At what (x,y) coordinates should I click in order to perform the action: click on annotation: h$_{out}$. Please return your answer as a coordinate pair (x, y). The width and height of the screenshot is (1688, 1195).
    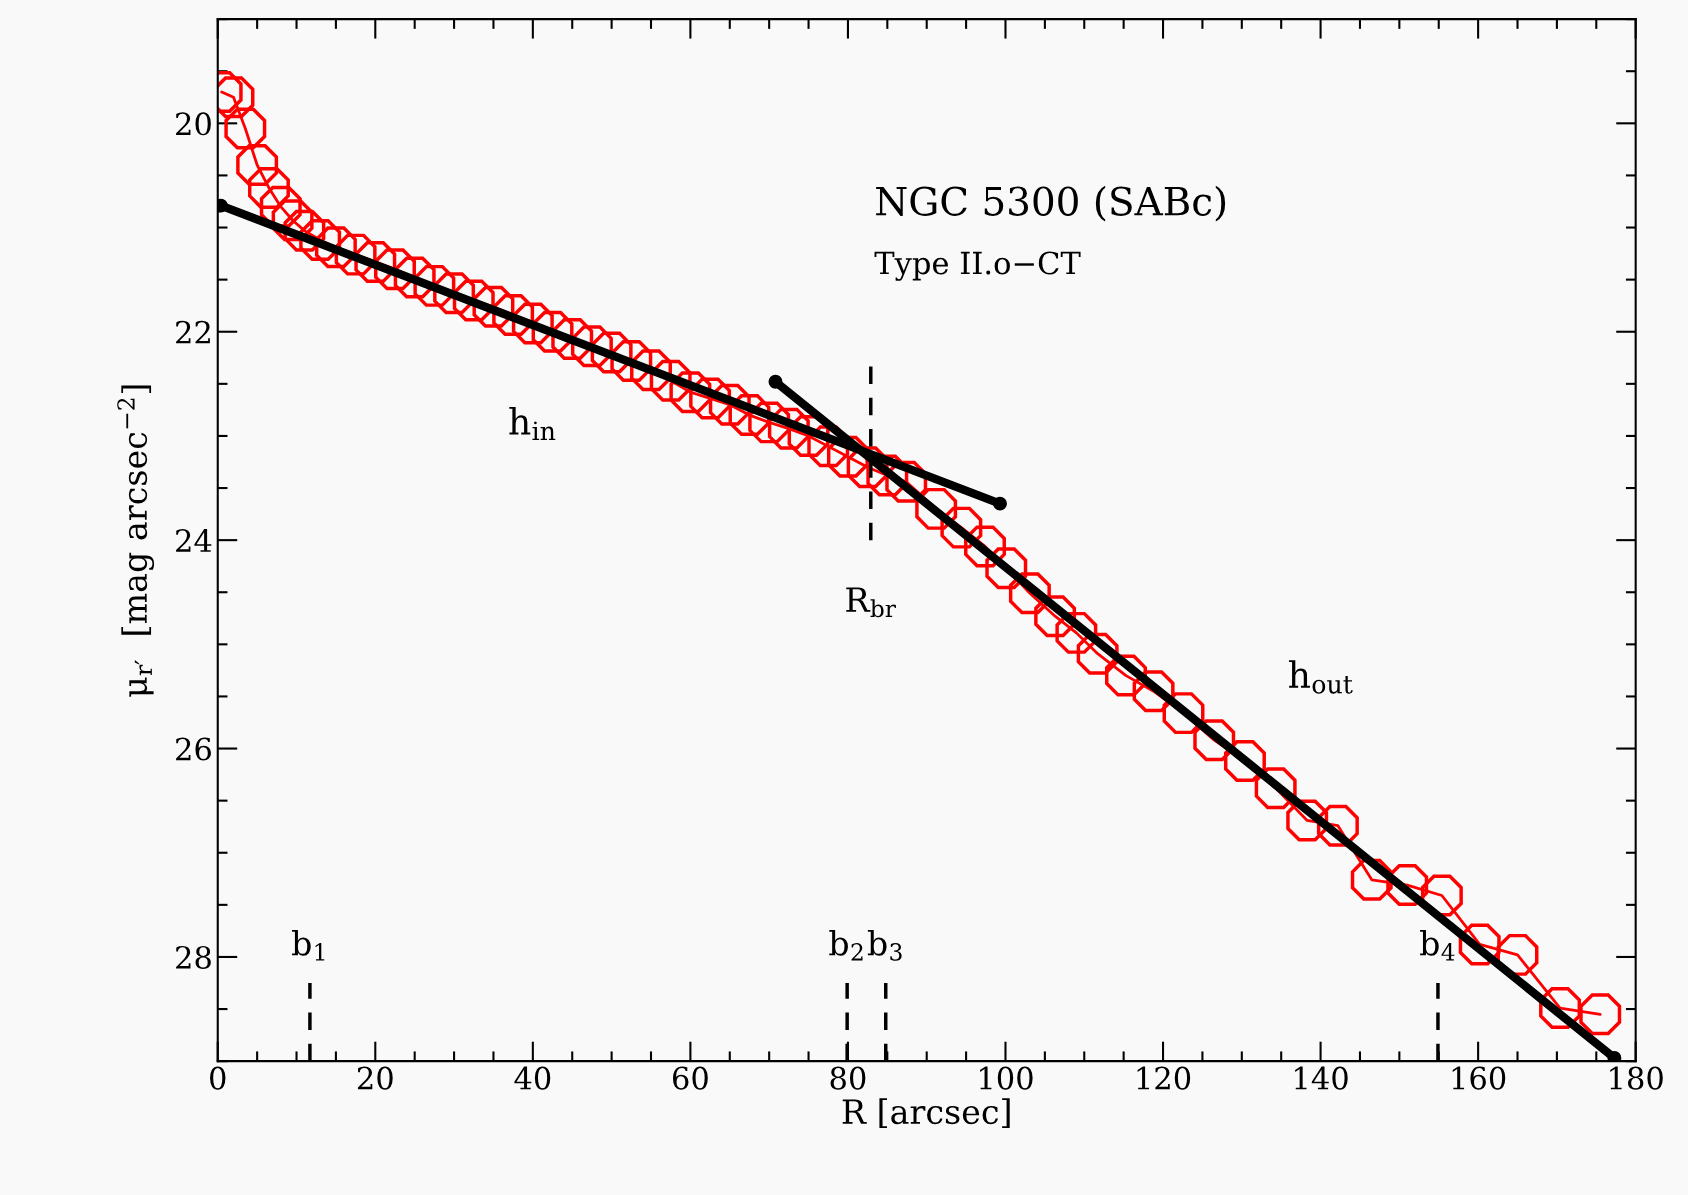
    Looking at the image, I should click on (1320, 677).